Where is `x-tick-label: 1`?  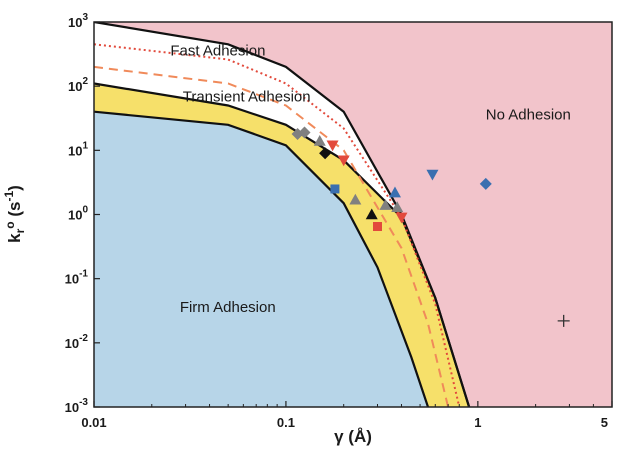
x-tick-label: 1 is located at coordinates (477, 422).